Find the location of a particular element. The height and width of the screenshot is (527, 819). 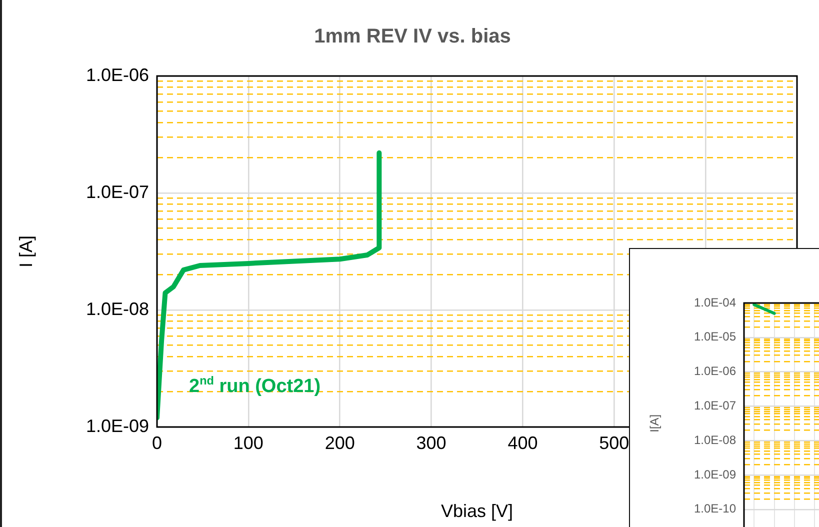

y-tick-label: 1.0E-10 is located at coordinates (715, 509).